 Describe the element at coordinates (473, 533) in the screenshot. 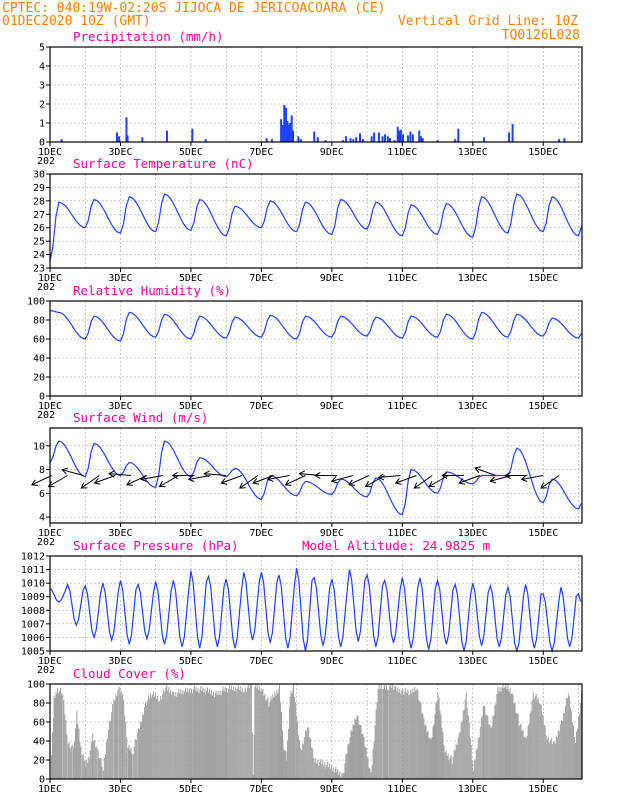

I see `x-tick-label: 13DEC` at that location.